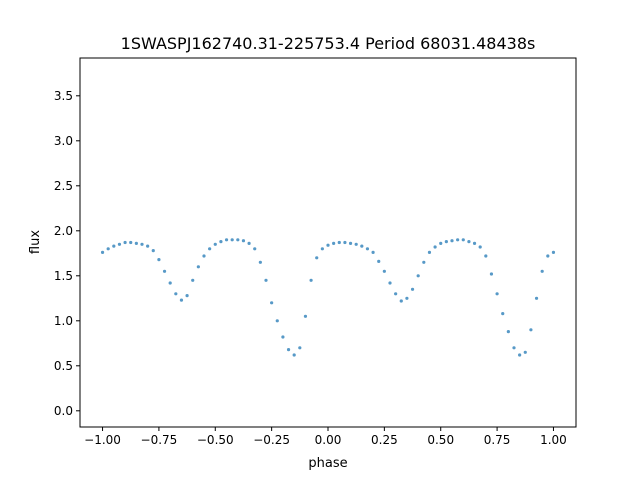  Describe the element at coordinates (67, 253) in the screenshot. I see `y-axis: 0.0 0.5 1.0 1.5 2.0 2.5 3.0 3.5` at that location.